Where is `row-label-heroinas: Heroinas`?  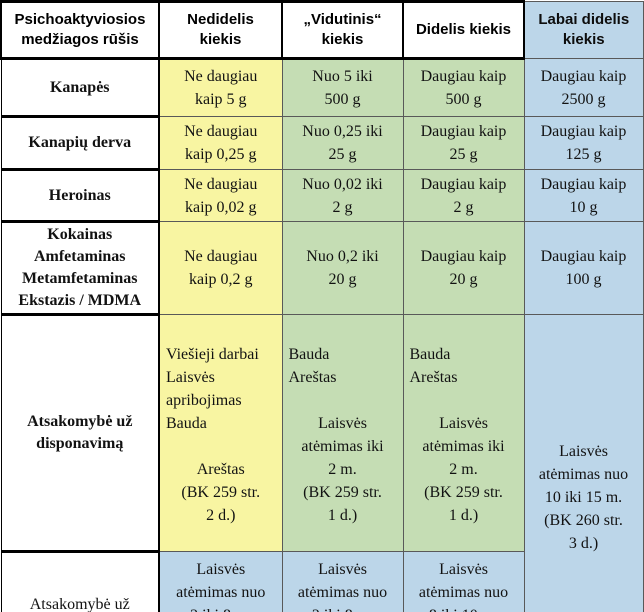
row-label-heroinas: Heroinas is located at coordinates (80, 195).